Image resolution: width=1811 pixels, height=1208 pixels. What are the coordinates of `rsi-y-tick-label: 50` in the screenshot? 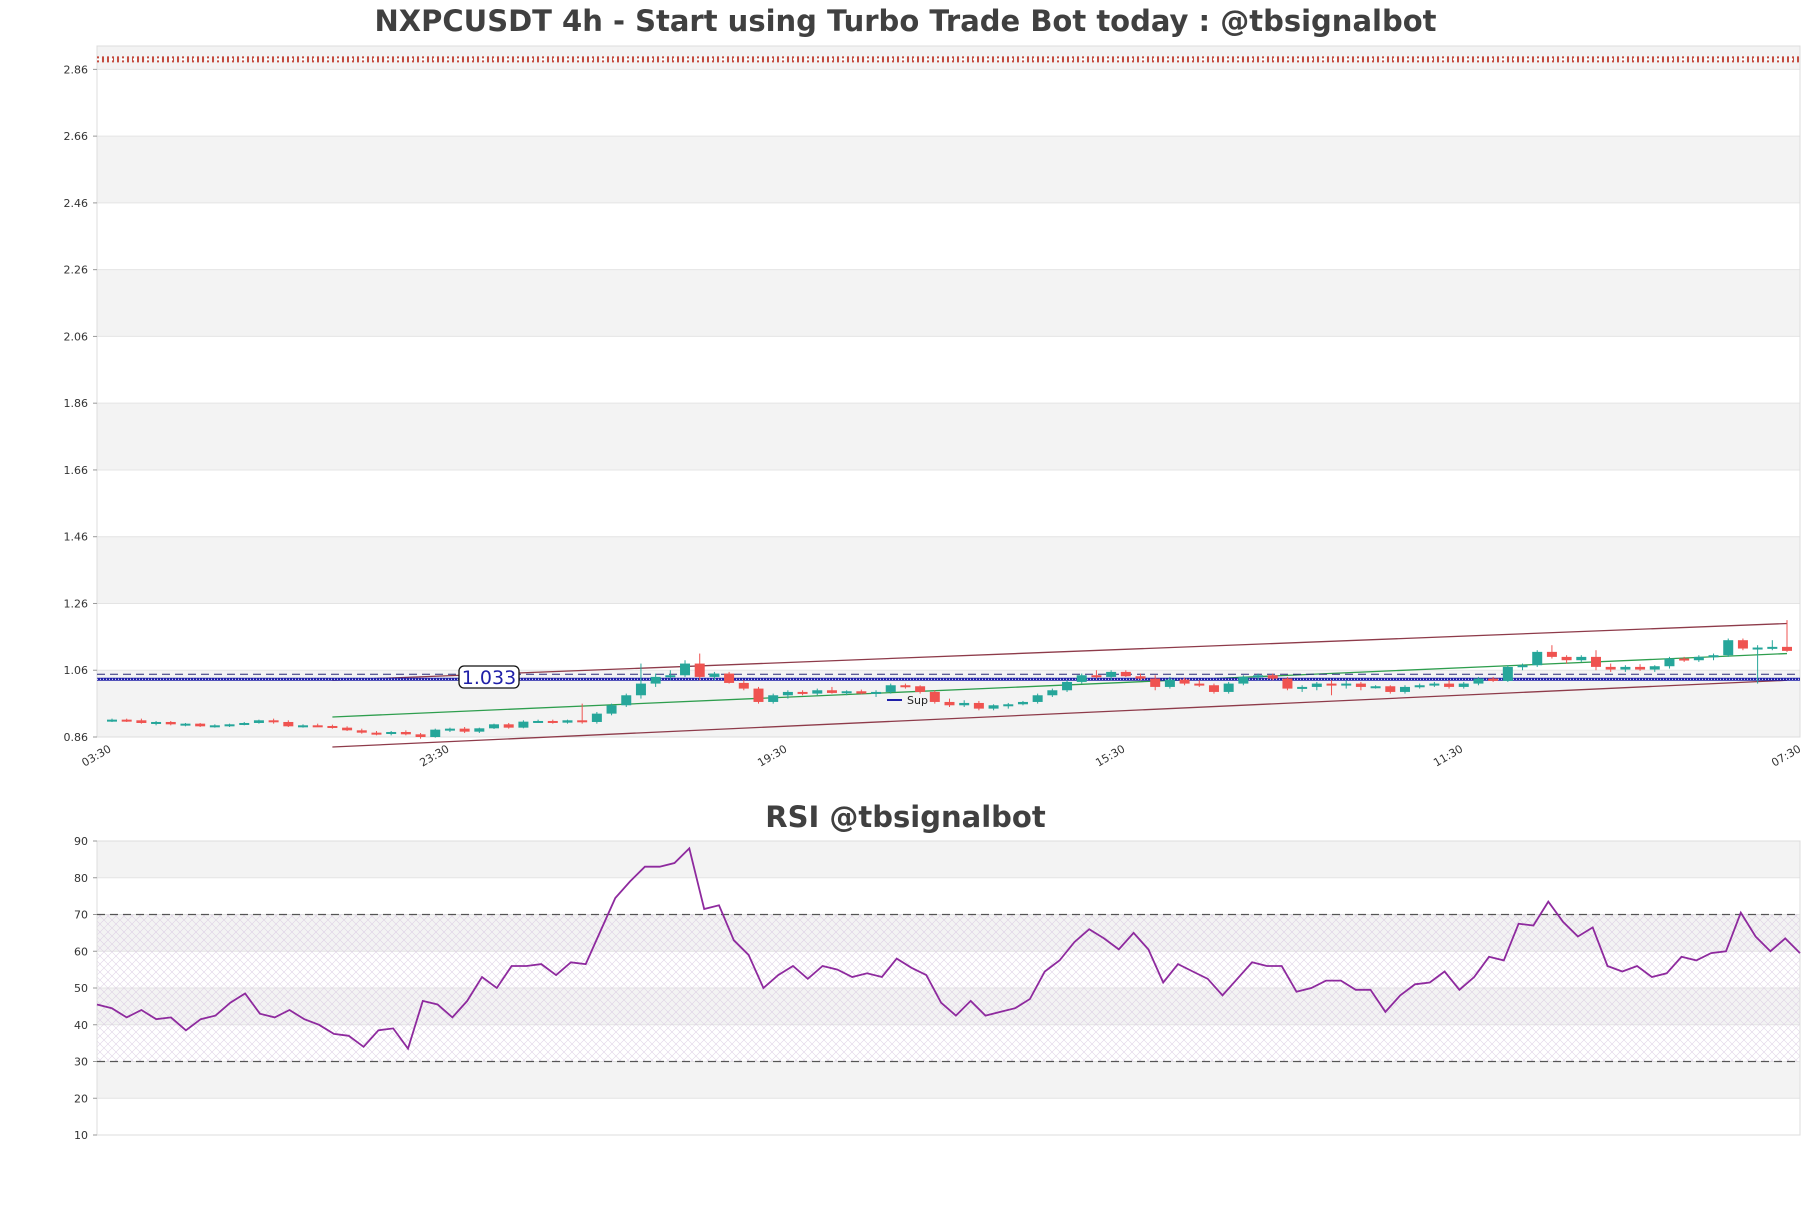 It's located at (81, 988).